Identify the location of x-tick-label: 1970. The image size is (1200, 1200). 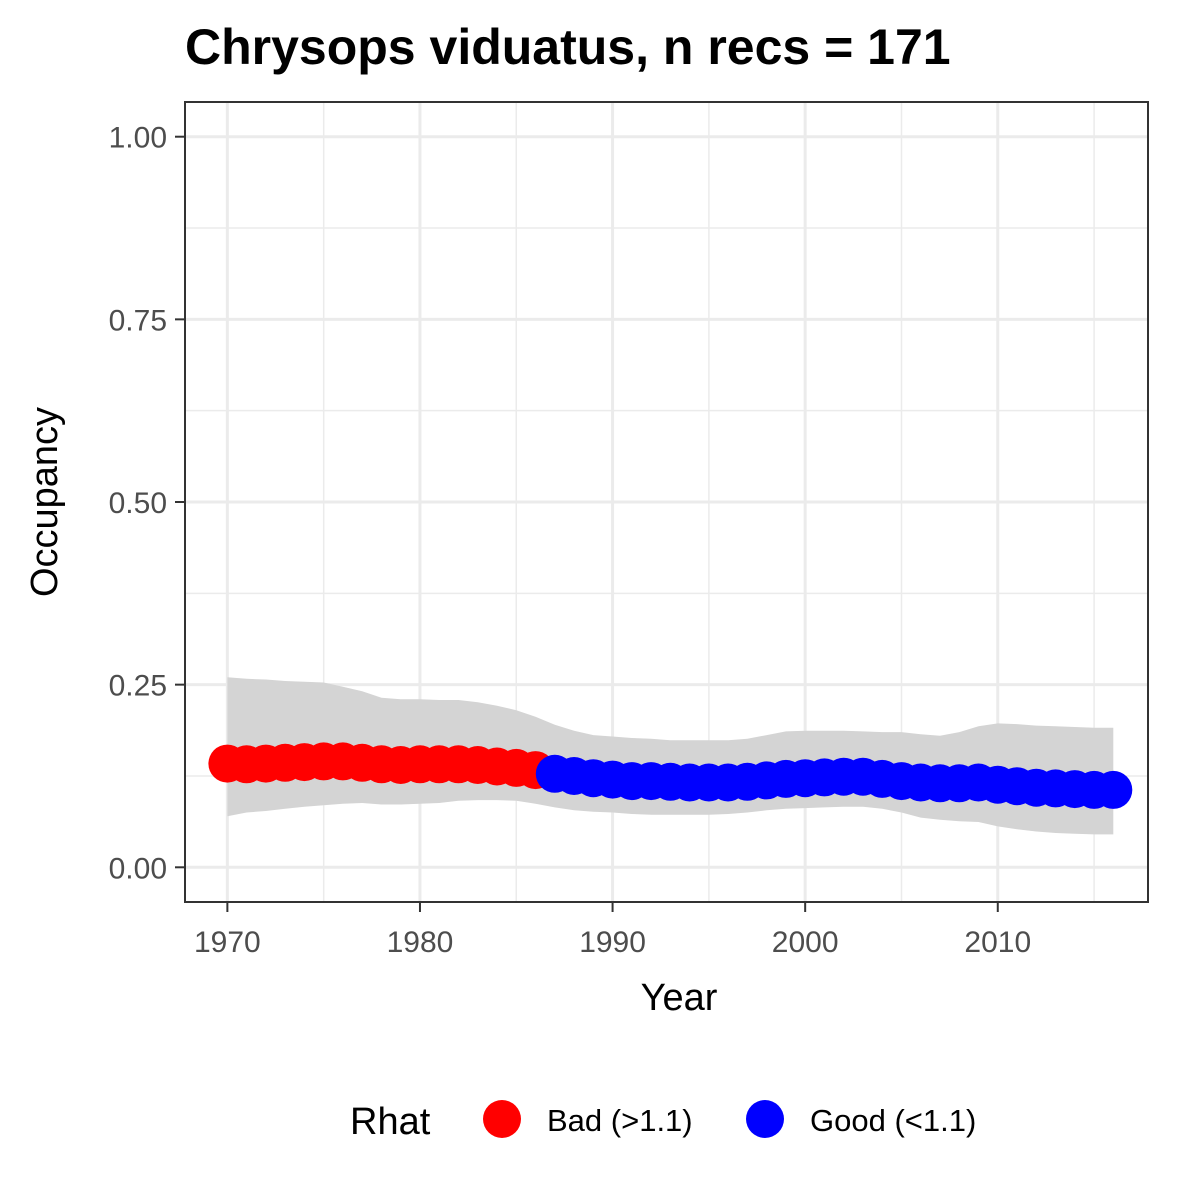
(227, 942).